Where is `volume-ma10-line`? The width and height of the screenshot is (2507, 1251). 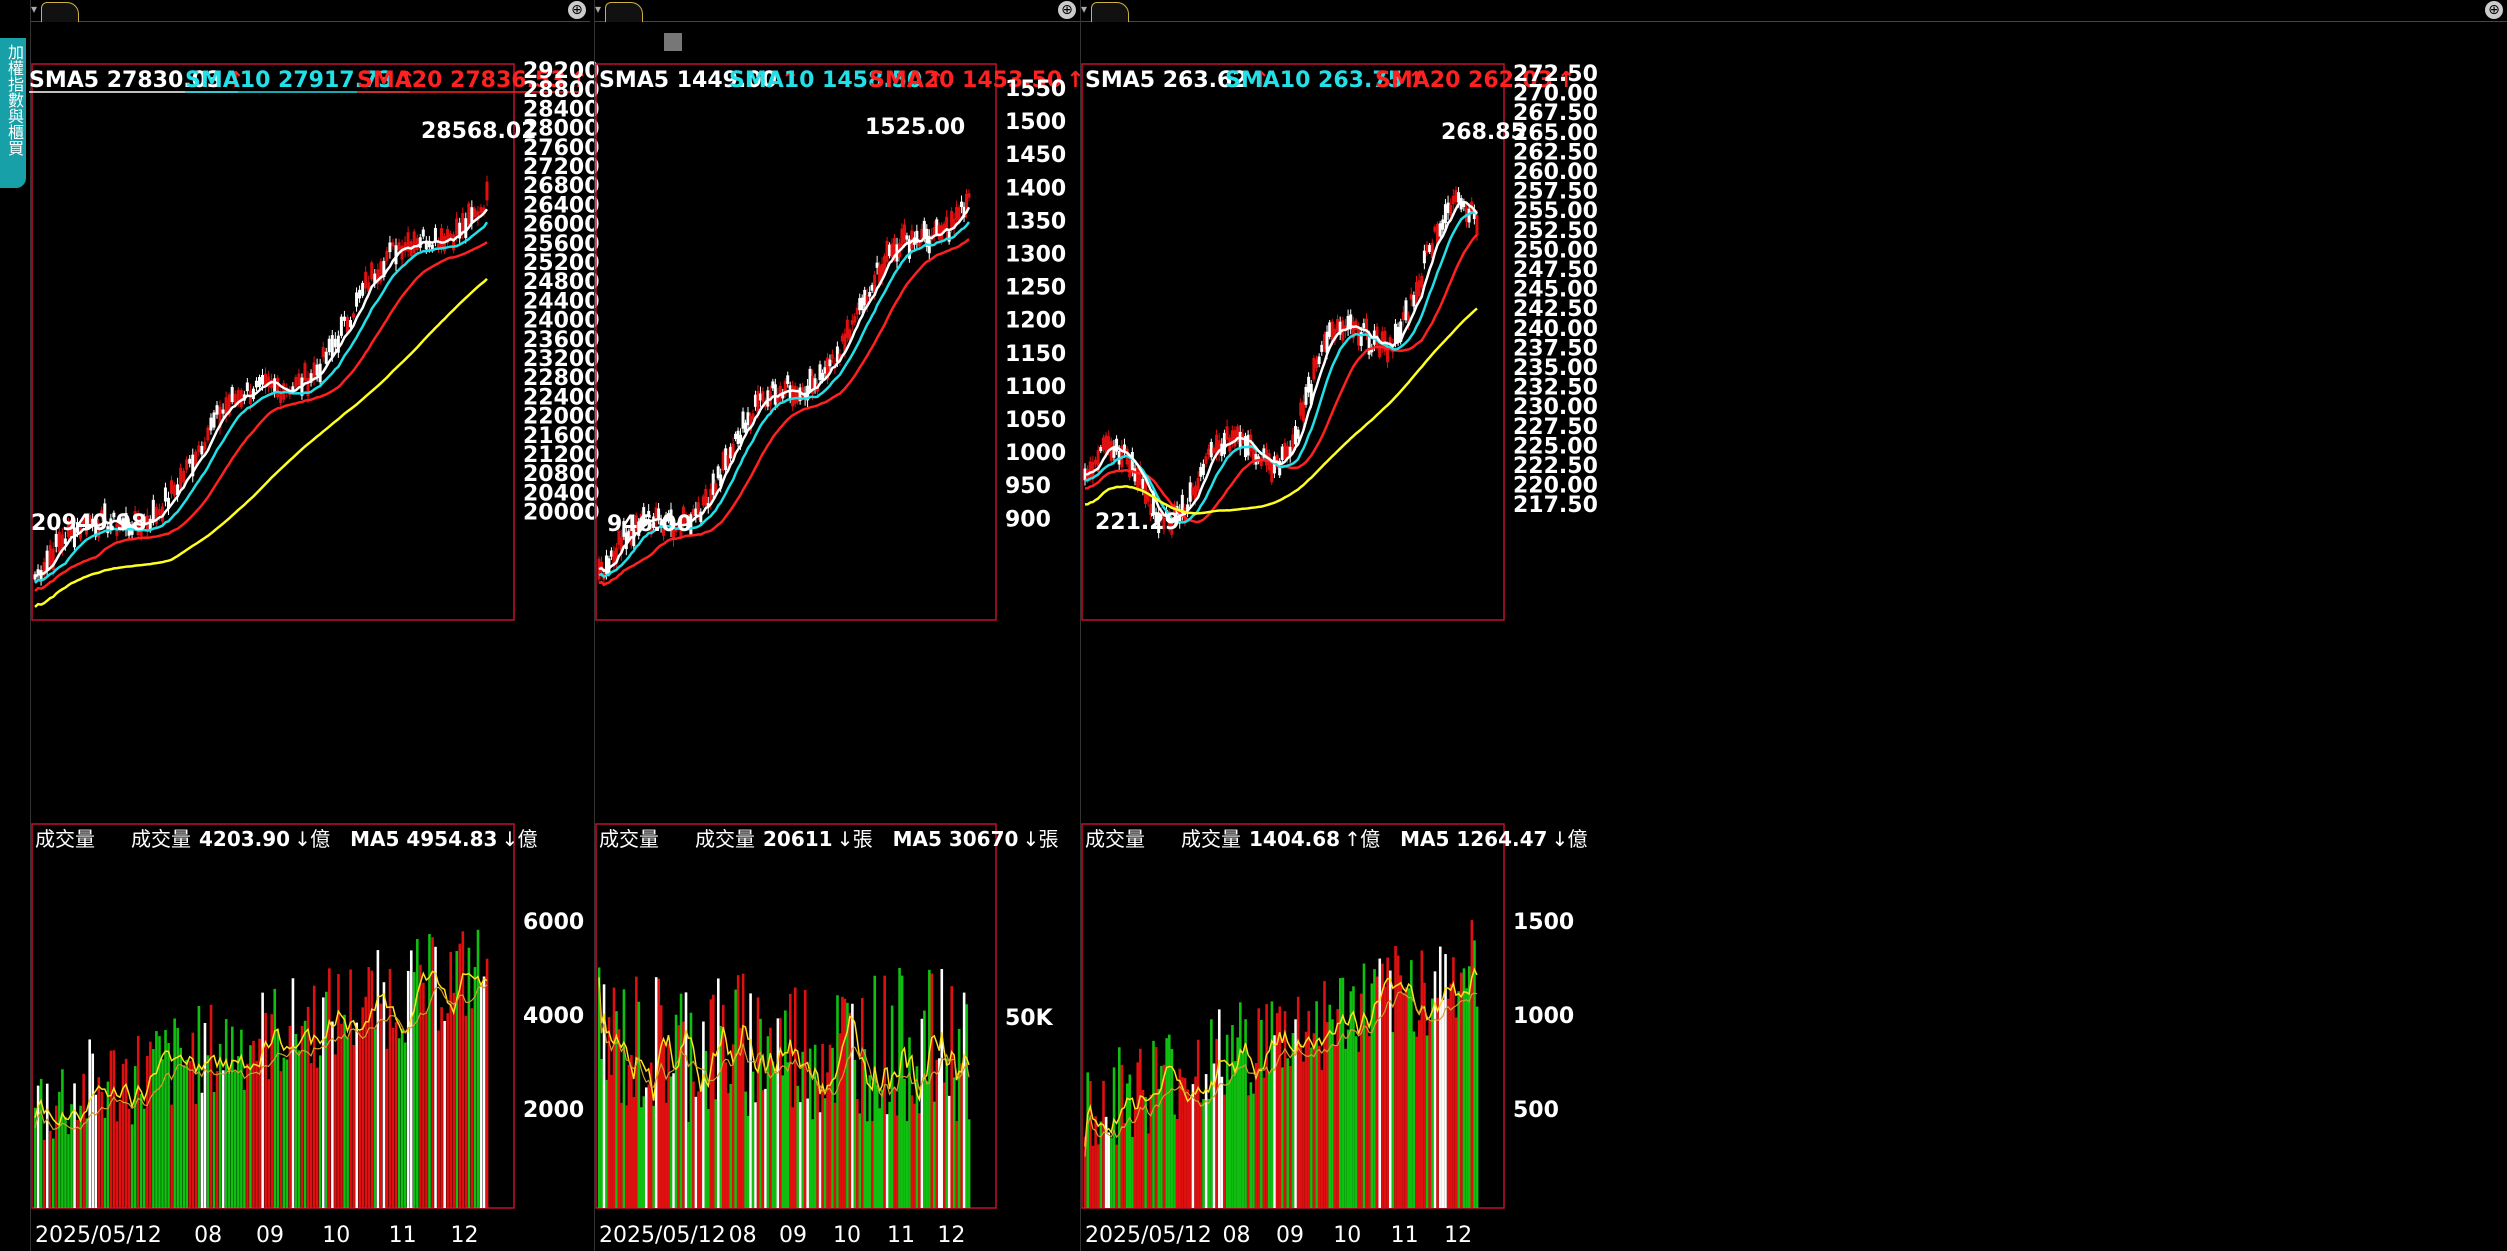 volume-ma10-line is located at coordinates (784, 1042).